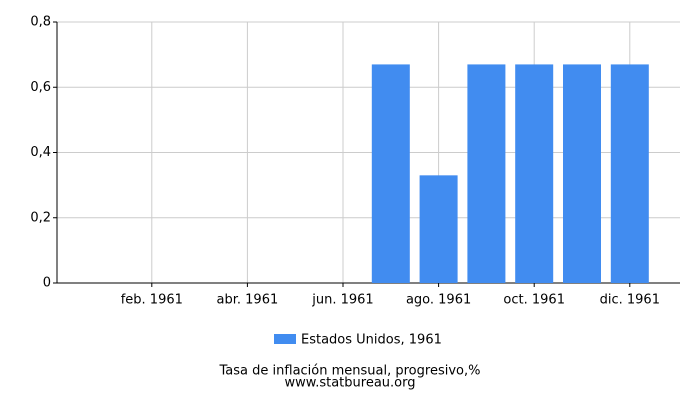  What do you see at coordinates (438, 300) in the screenshot?
I see `x-tick-label: ago. 1961` at bounding box center [438, 300].